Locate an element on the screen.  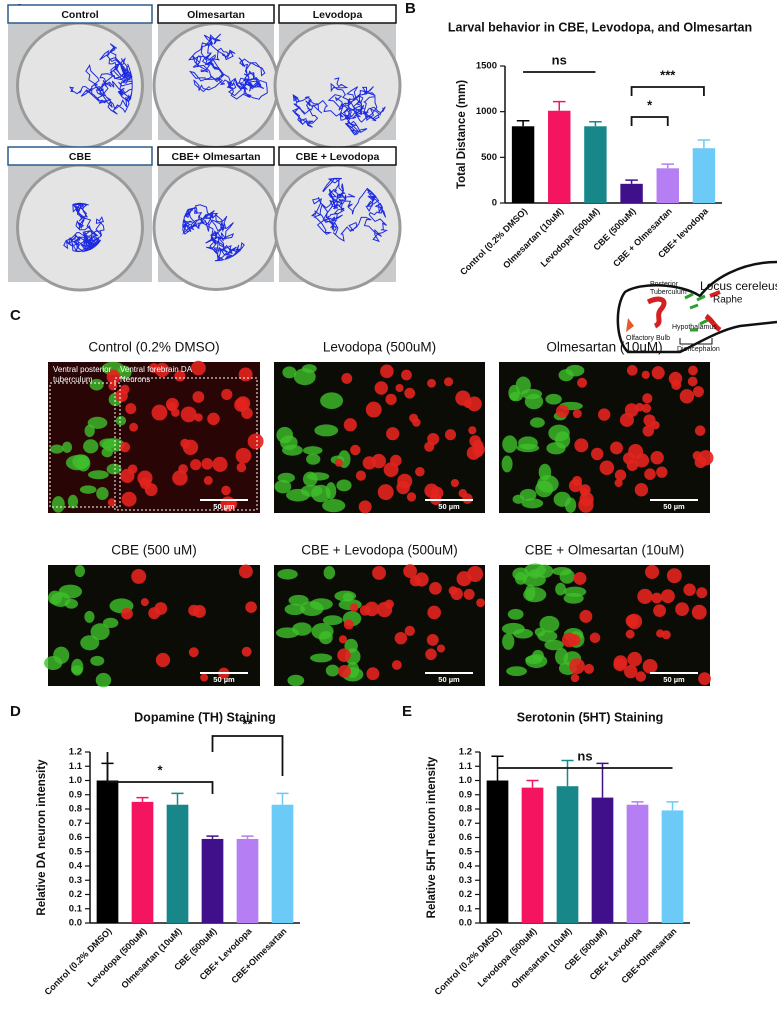
y-tick-label: 0.2 is located at coordinates (75, 894).